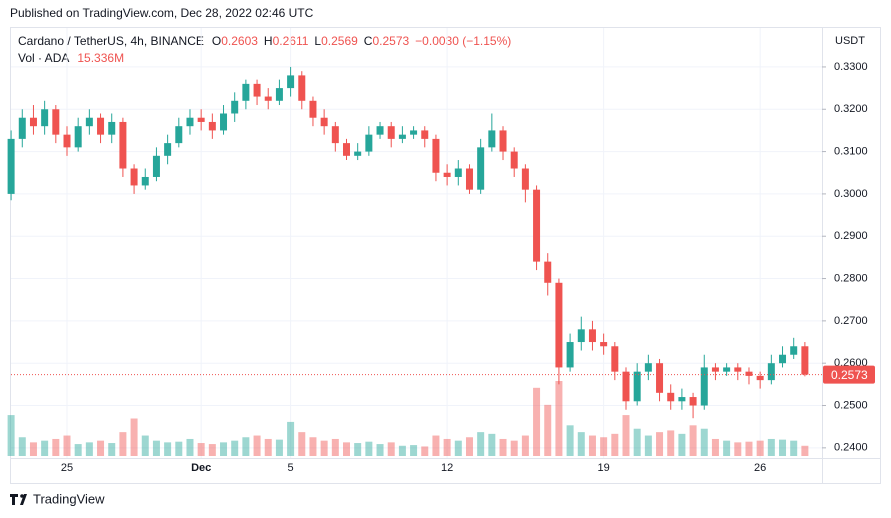  I want to click on x-tick-label: 5, so click(291, 468).